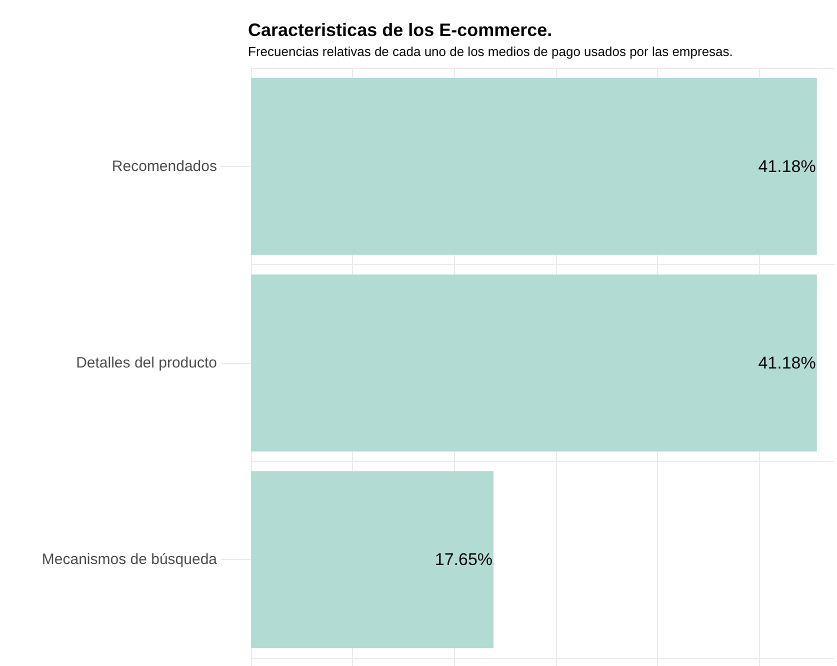 This screenshot has width=837, height=666. I want to click on data-label: 17.65%, so click(463, 560).